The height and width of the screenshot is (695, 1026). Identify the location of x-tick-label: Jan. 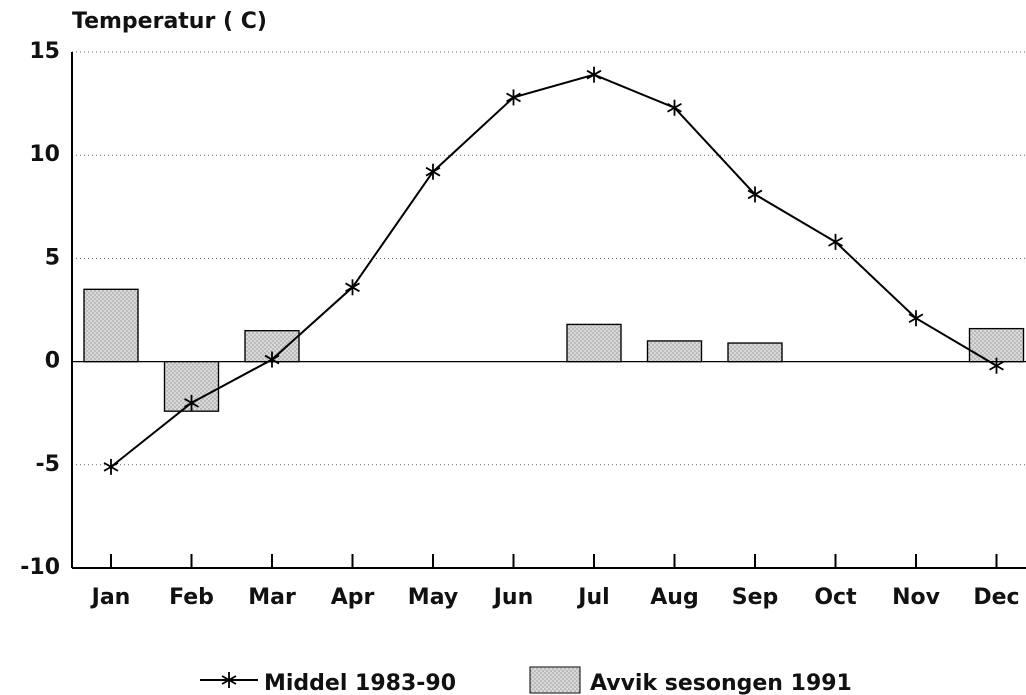
(110, 597).